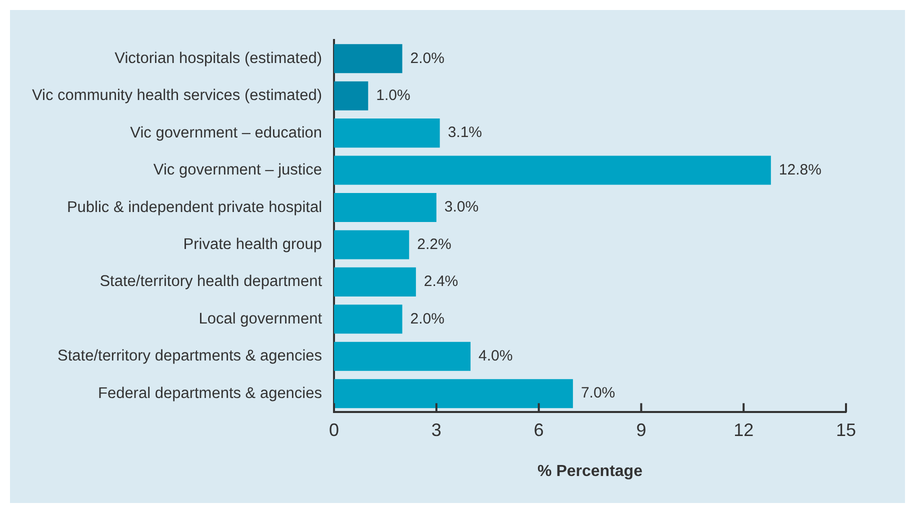 The height and width of the screenshot is (505, 911). I want to click on data-label: 4.0%, so click(495, 356).